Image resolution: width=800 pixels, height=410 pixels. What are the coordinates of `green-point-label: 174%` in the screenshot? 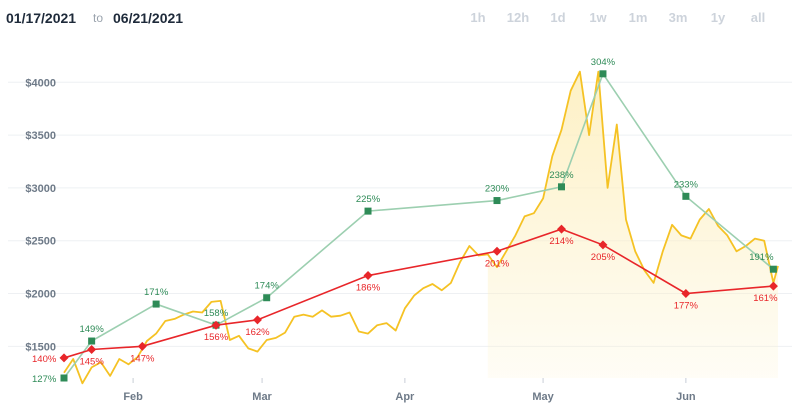 It's located at (267, 286).